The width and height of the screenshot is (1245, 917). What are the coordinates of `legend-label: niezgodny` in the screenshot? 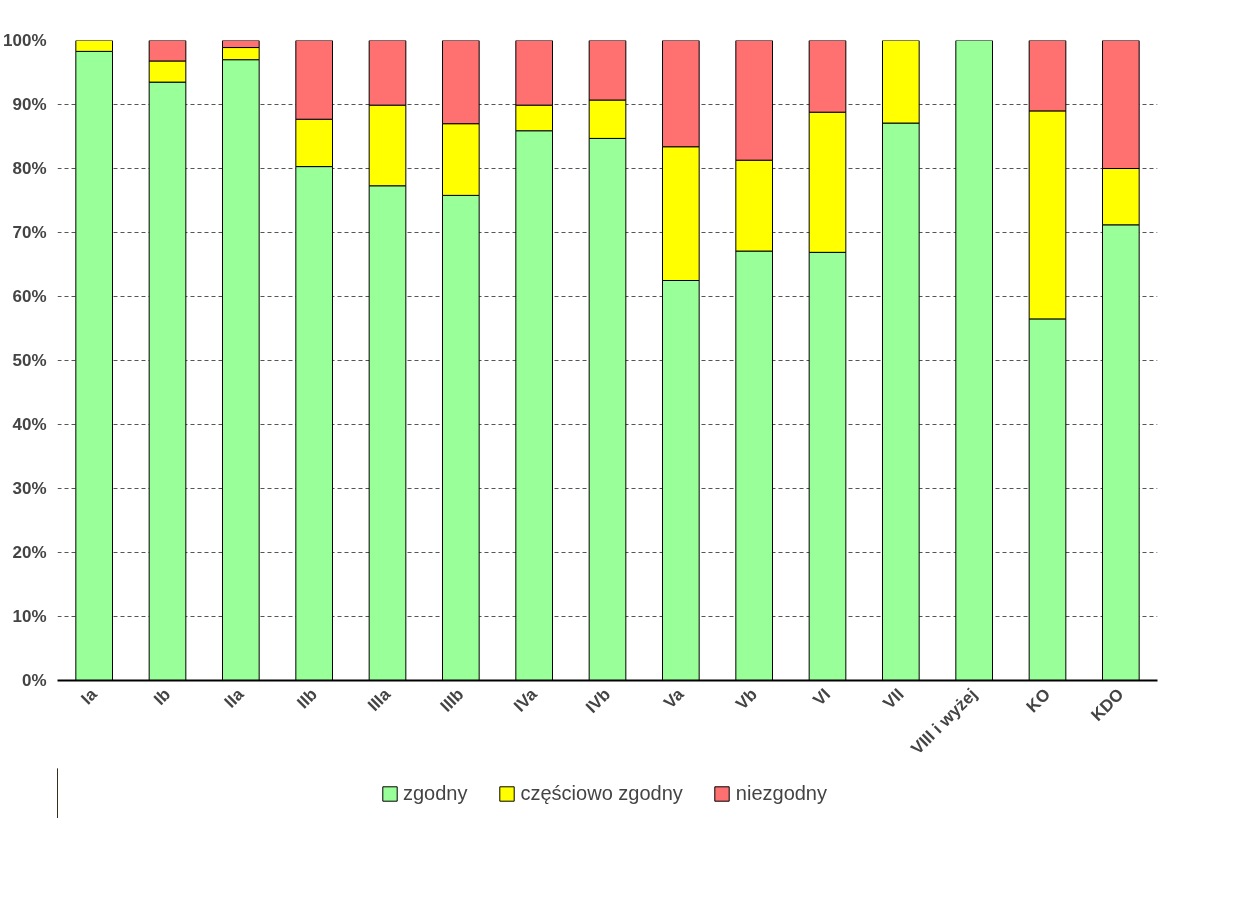 It's located at (781, 793).